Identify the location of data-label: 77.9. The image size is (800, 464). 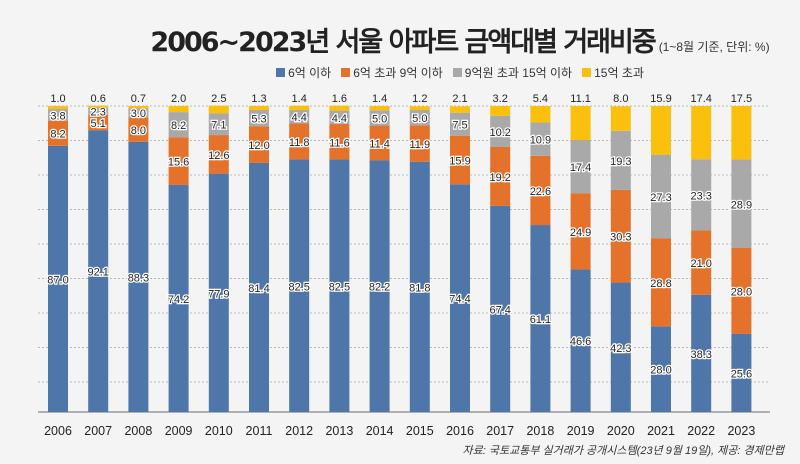
(218, 294).